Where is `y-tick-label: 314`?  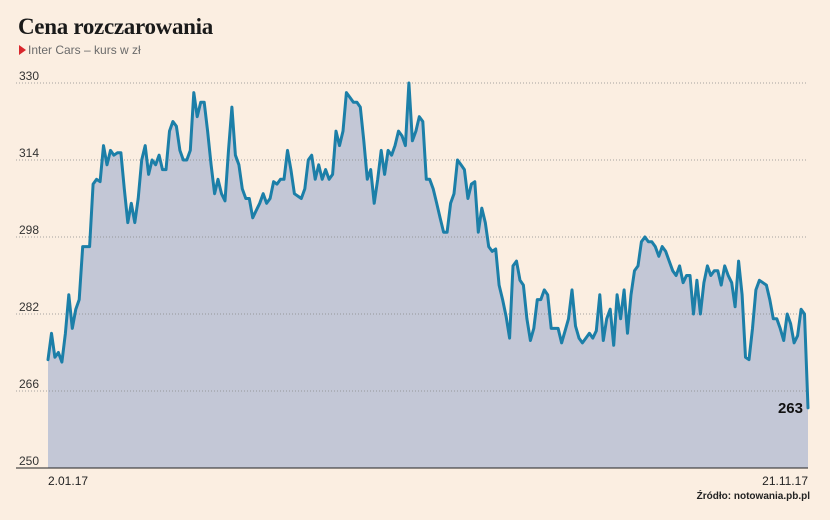
y-tick-label: 314 is located at coordinates (29, 153).